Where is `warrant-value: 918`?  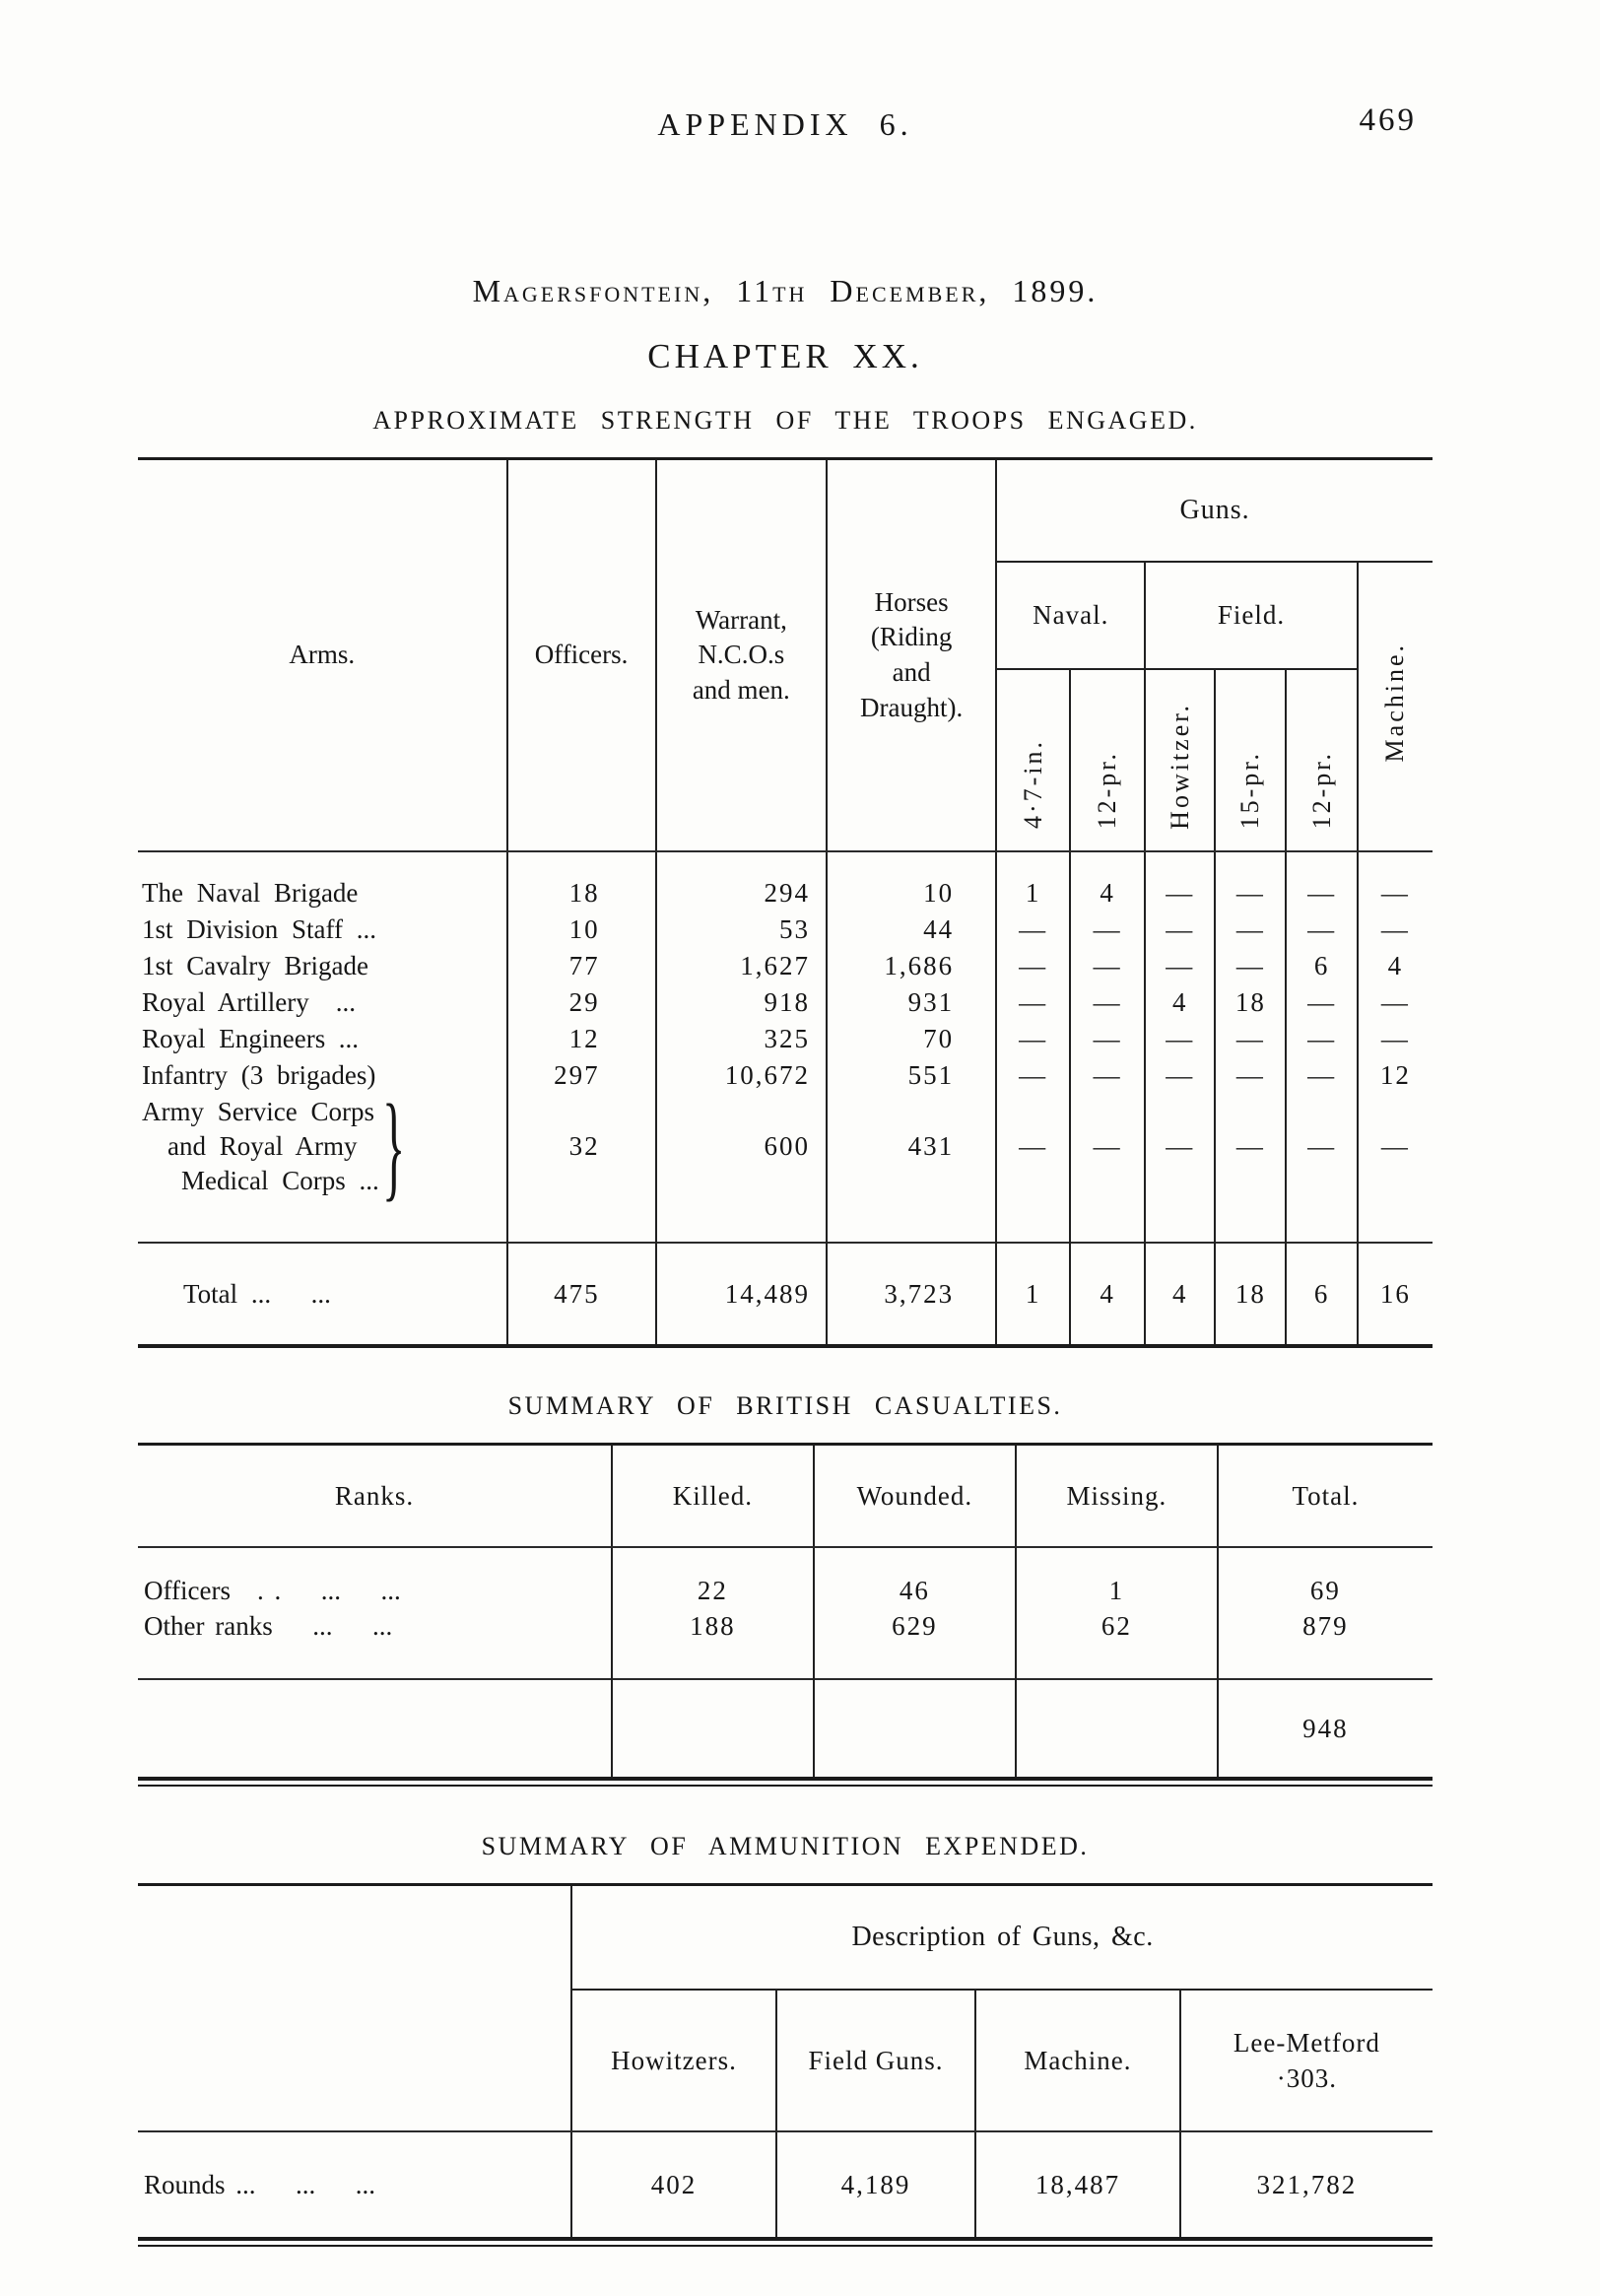 warrant-value: 918 is located at coordinates (741, 1002).